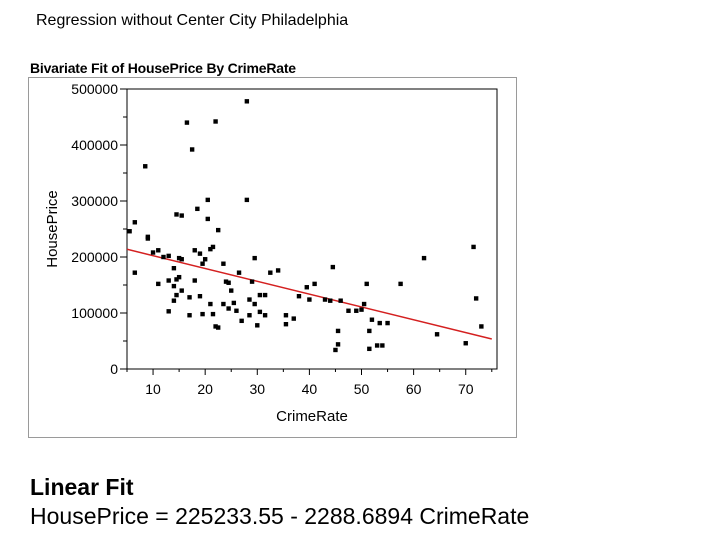 The width and height of the screenshot is (720, 540). I want to click on x-tick-label: 40, so click(310, 389).